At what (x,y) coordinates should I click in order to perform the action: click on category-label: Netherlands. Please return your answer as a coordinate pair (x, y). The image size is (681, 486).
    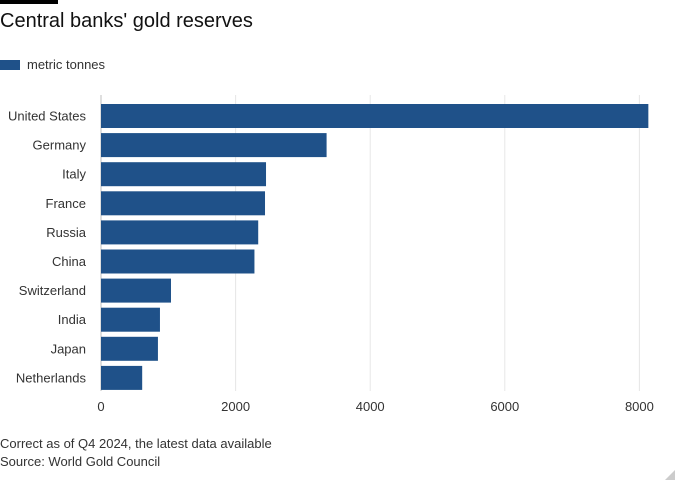
    Looking at the image, I should click on (51, 377).